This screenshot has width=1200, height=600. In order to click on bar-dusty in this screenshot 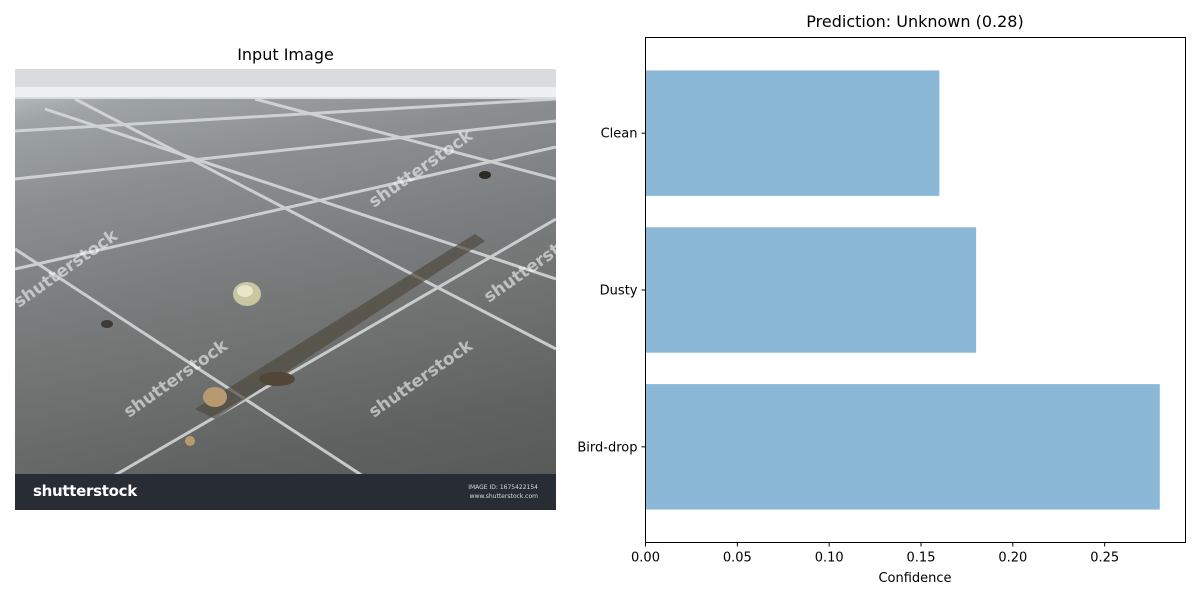, I will do `click(811, 290)`.